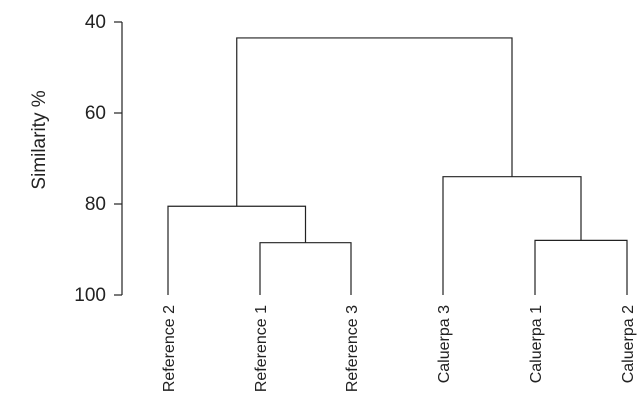 Image resolution: width=638 pixels, height=420 pixels. What do you see at coordinates (444, 344) in the screenshot?
I see `leaf-label: Caluerpa 3` at bounding box center [444, 344].